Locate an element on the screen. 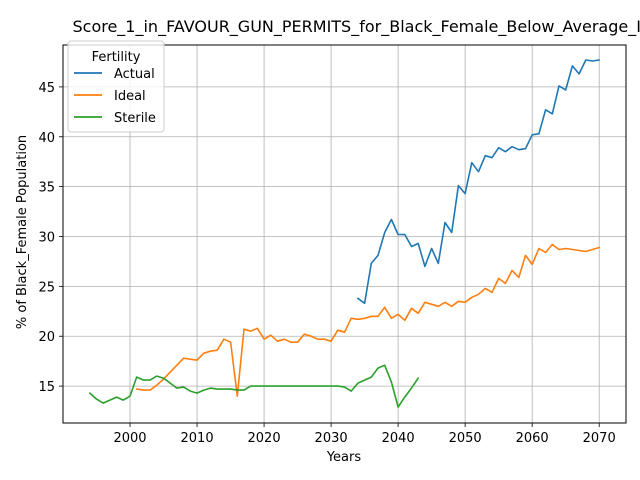 Image resolution: width=640 pixels, height=480 pixels. legend-items: Actual Ideal Sterile is located at coordinates (115, 96).